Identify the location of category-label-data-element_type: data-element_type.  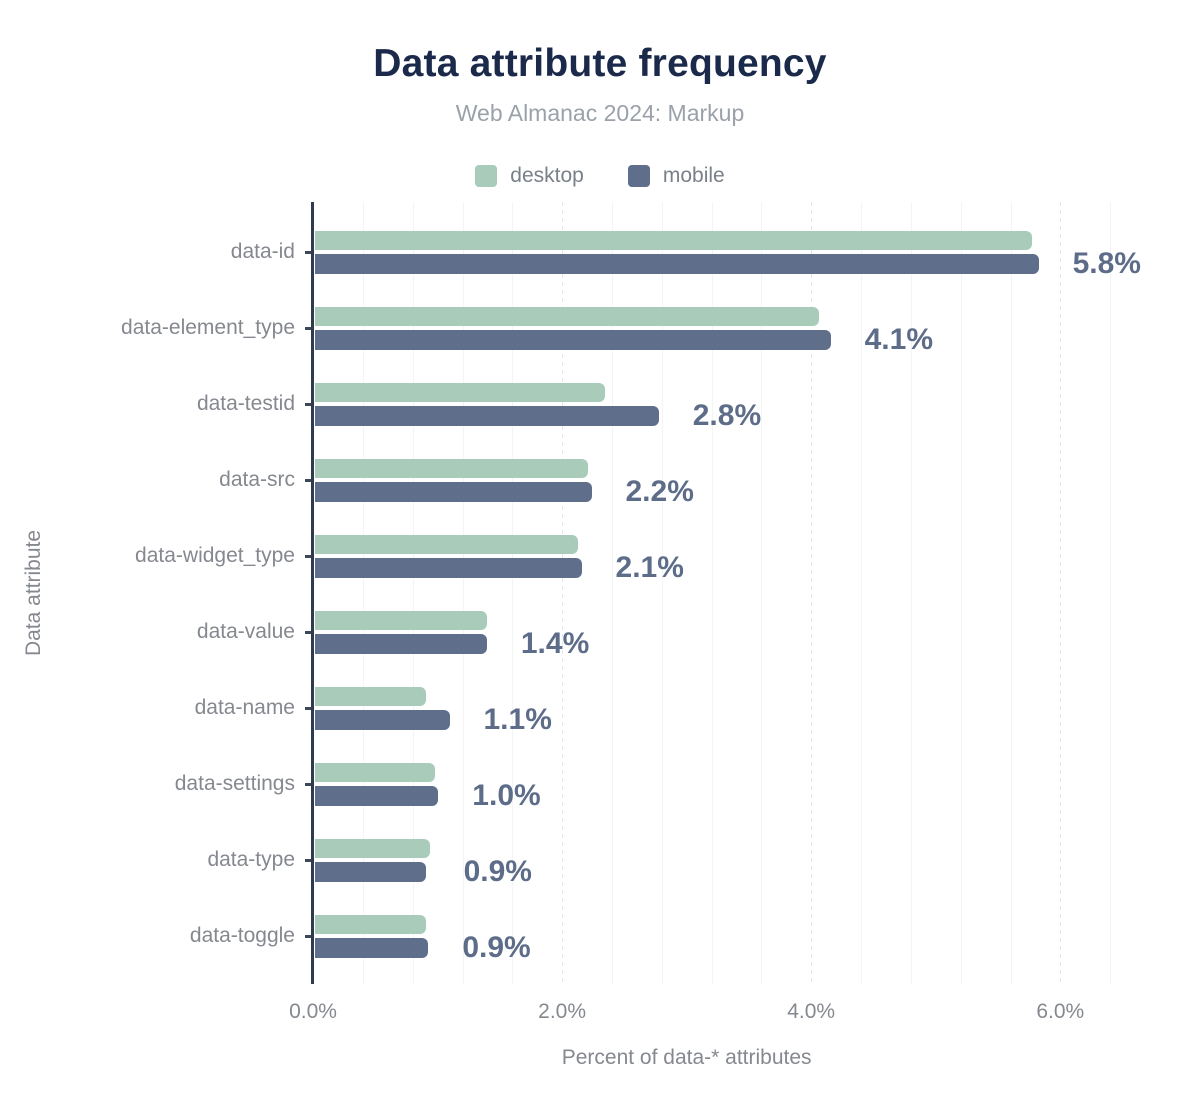
(208, 327).